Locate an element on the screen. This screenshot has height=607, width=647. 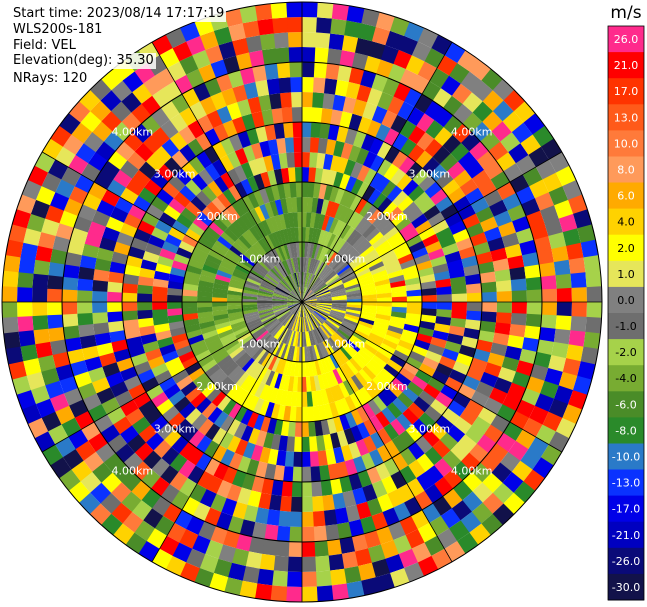
range-ring-label: 3.00km is located at coordinates (175, 428).